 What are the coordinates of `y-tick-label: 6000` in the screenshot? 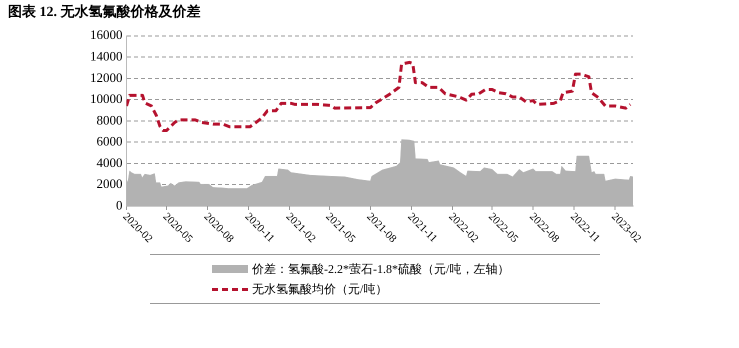 It's located at (109, 141).